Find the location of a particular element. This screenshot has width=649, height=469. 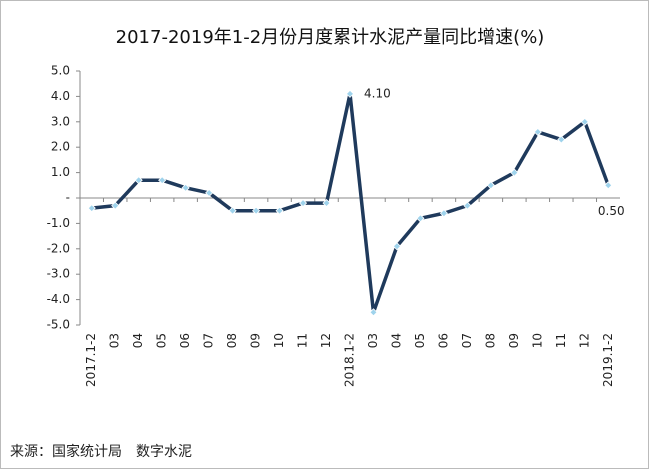

y-tick-label: -2.0 is located at coordinates (58, 248).